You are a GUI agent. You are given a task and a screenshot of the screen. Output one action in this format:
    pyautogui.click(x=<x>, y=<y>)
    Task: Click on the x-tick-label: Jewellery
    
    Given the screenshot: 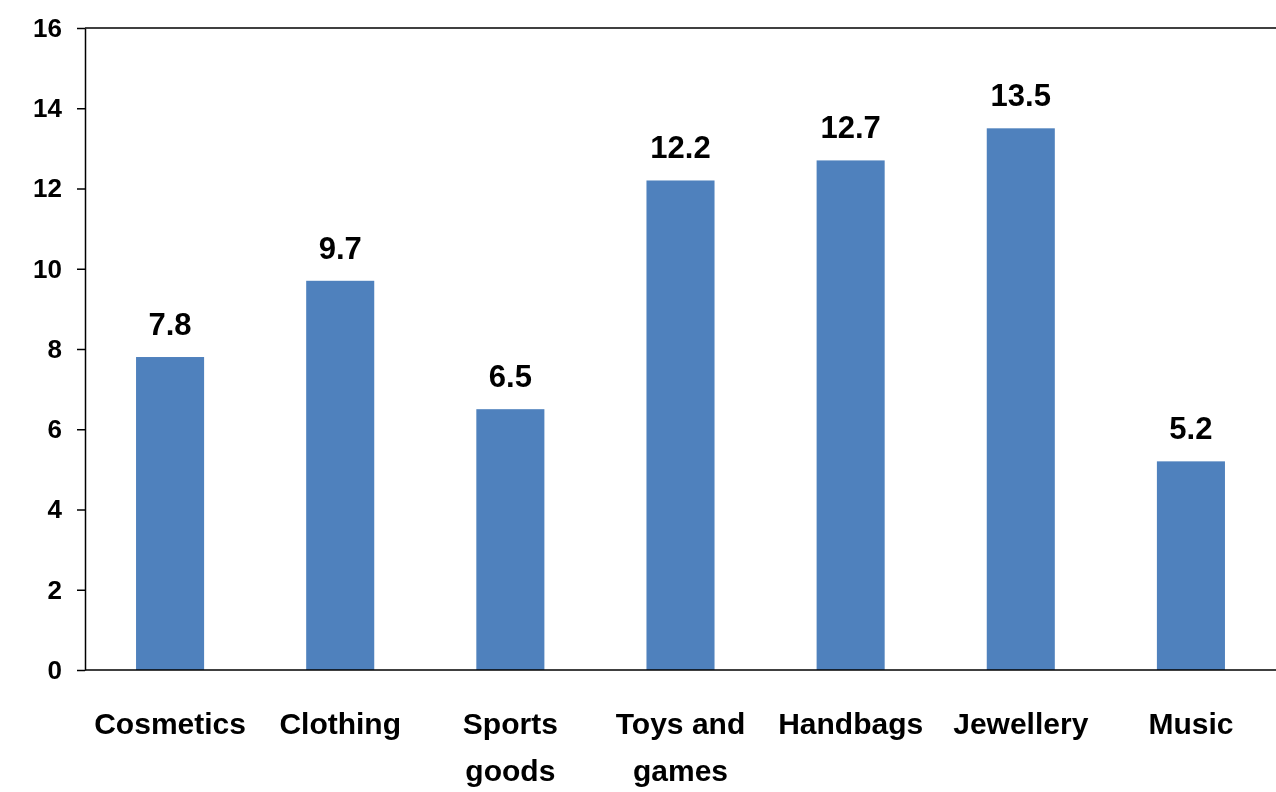 What is the action you would take?
    pyautogui.click(x=1021, y=723)
    